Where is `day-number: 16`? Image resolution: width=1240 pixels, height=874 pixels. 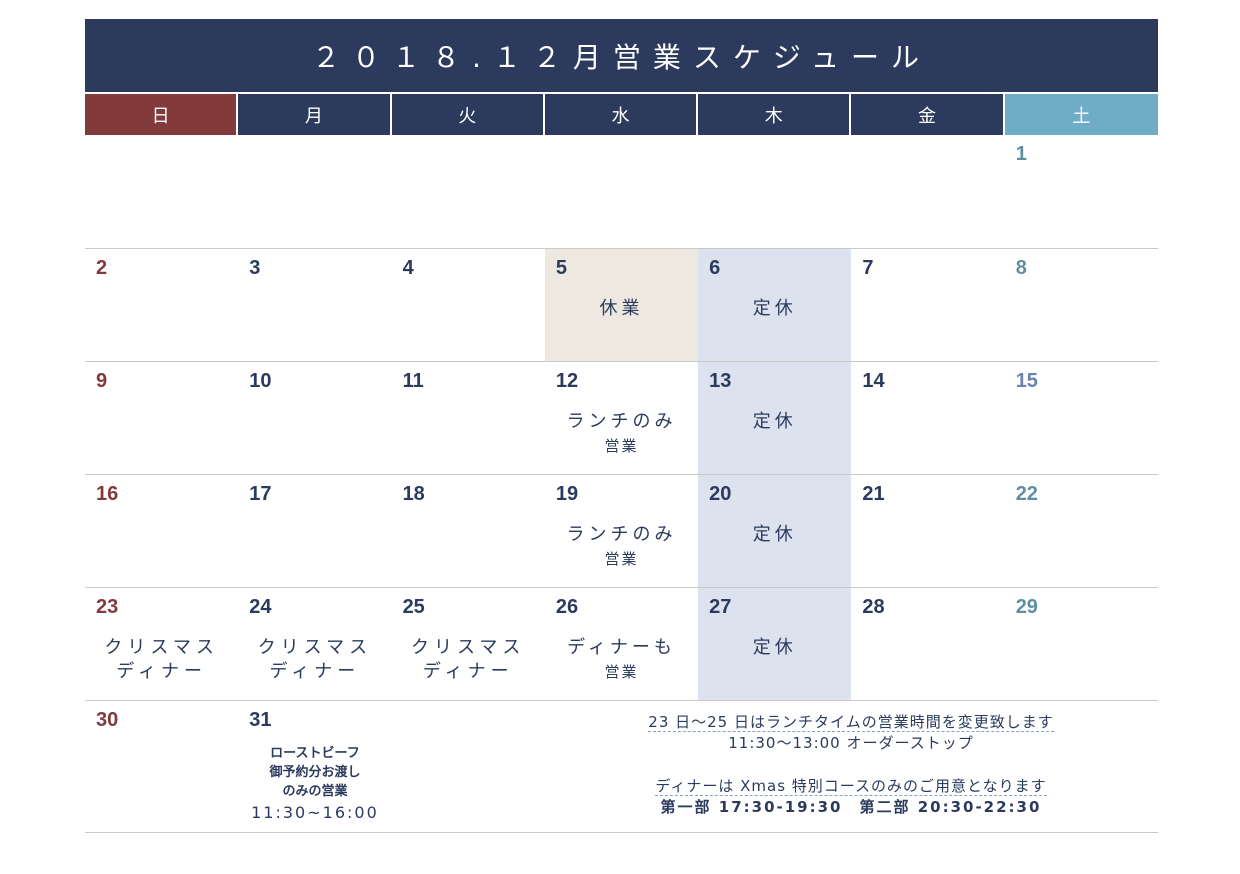 day-number: 16 is located at coordinates (107, 494).